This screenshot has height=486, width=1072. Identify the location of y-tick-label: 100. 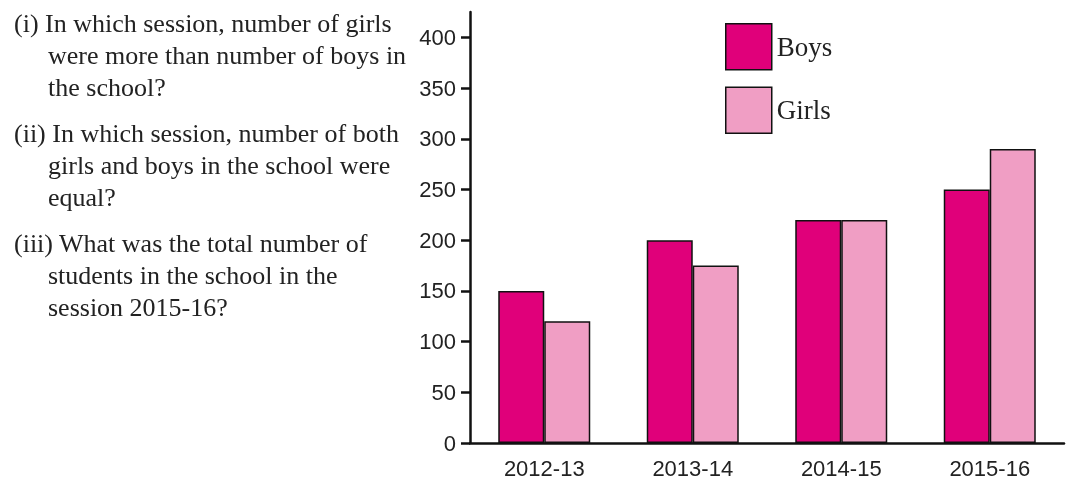
(437, 342).